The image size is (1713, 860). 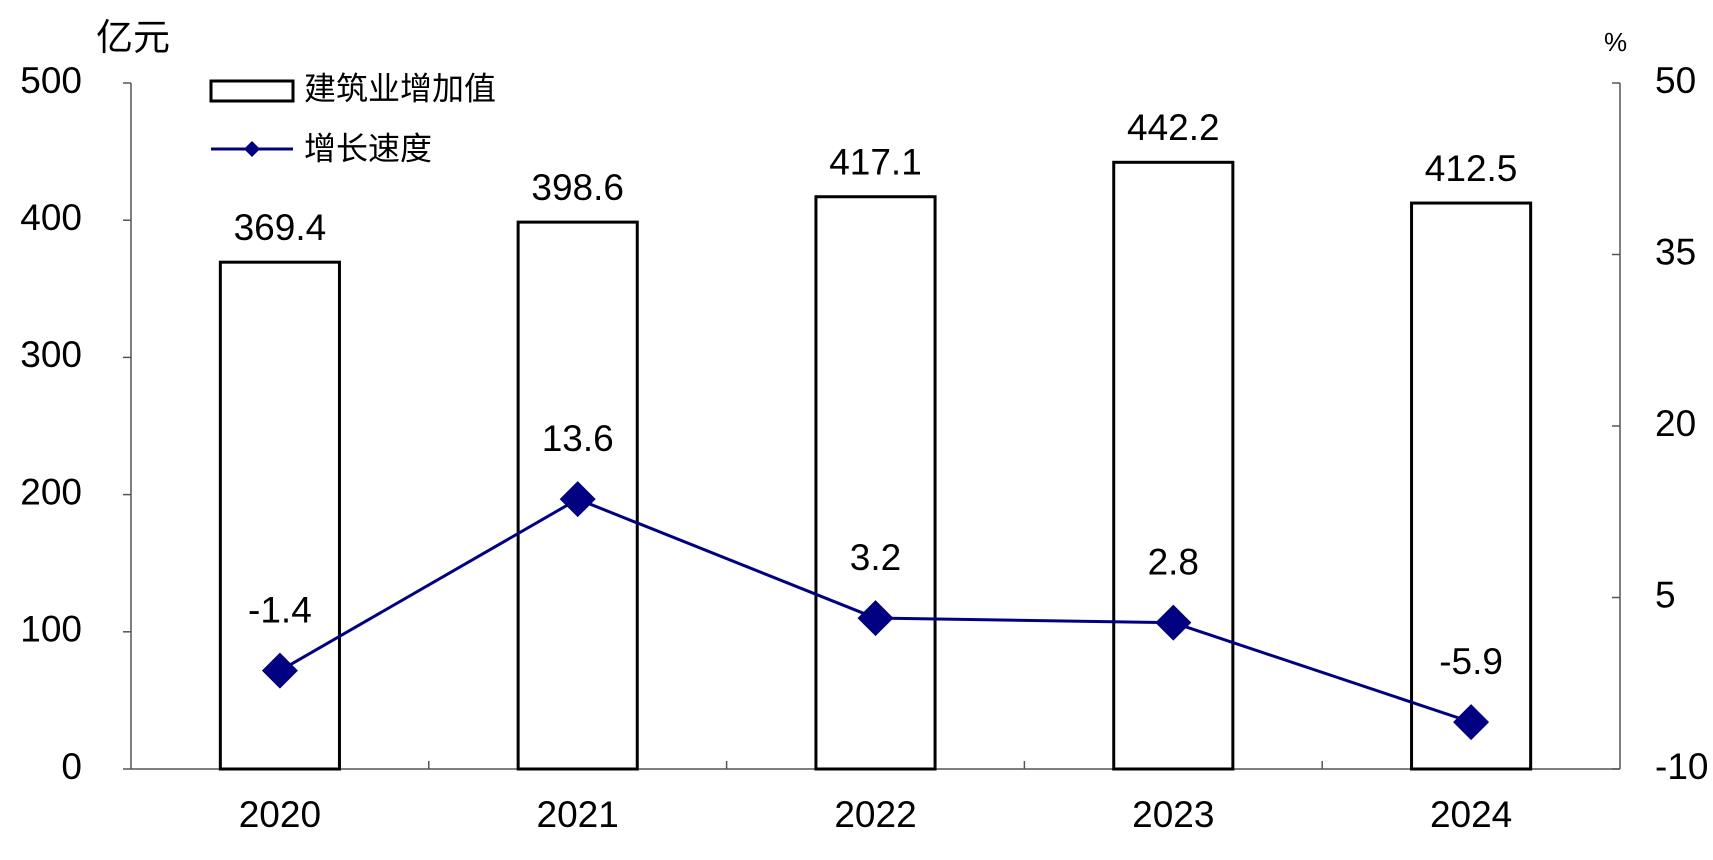 I want to click on legend-bar-swatch, so click(x=252, y=91).